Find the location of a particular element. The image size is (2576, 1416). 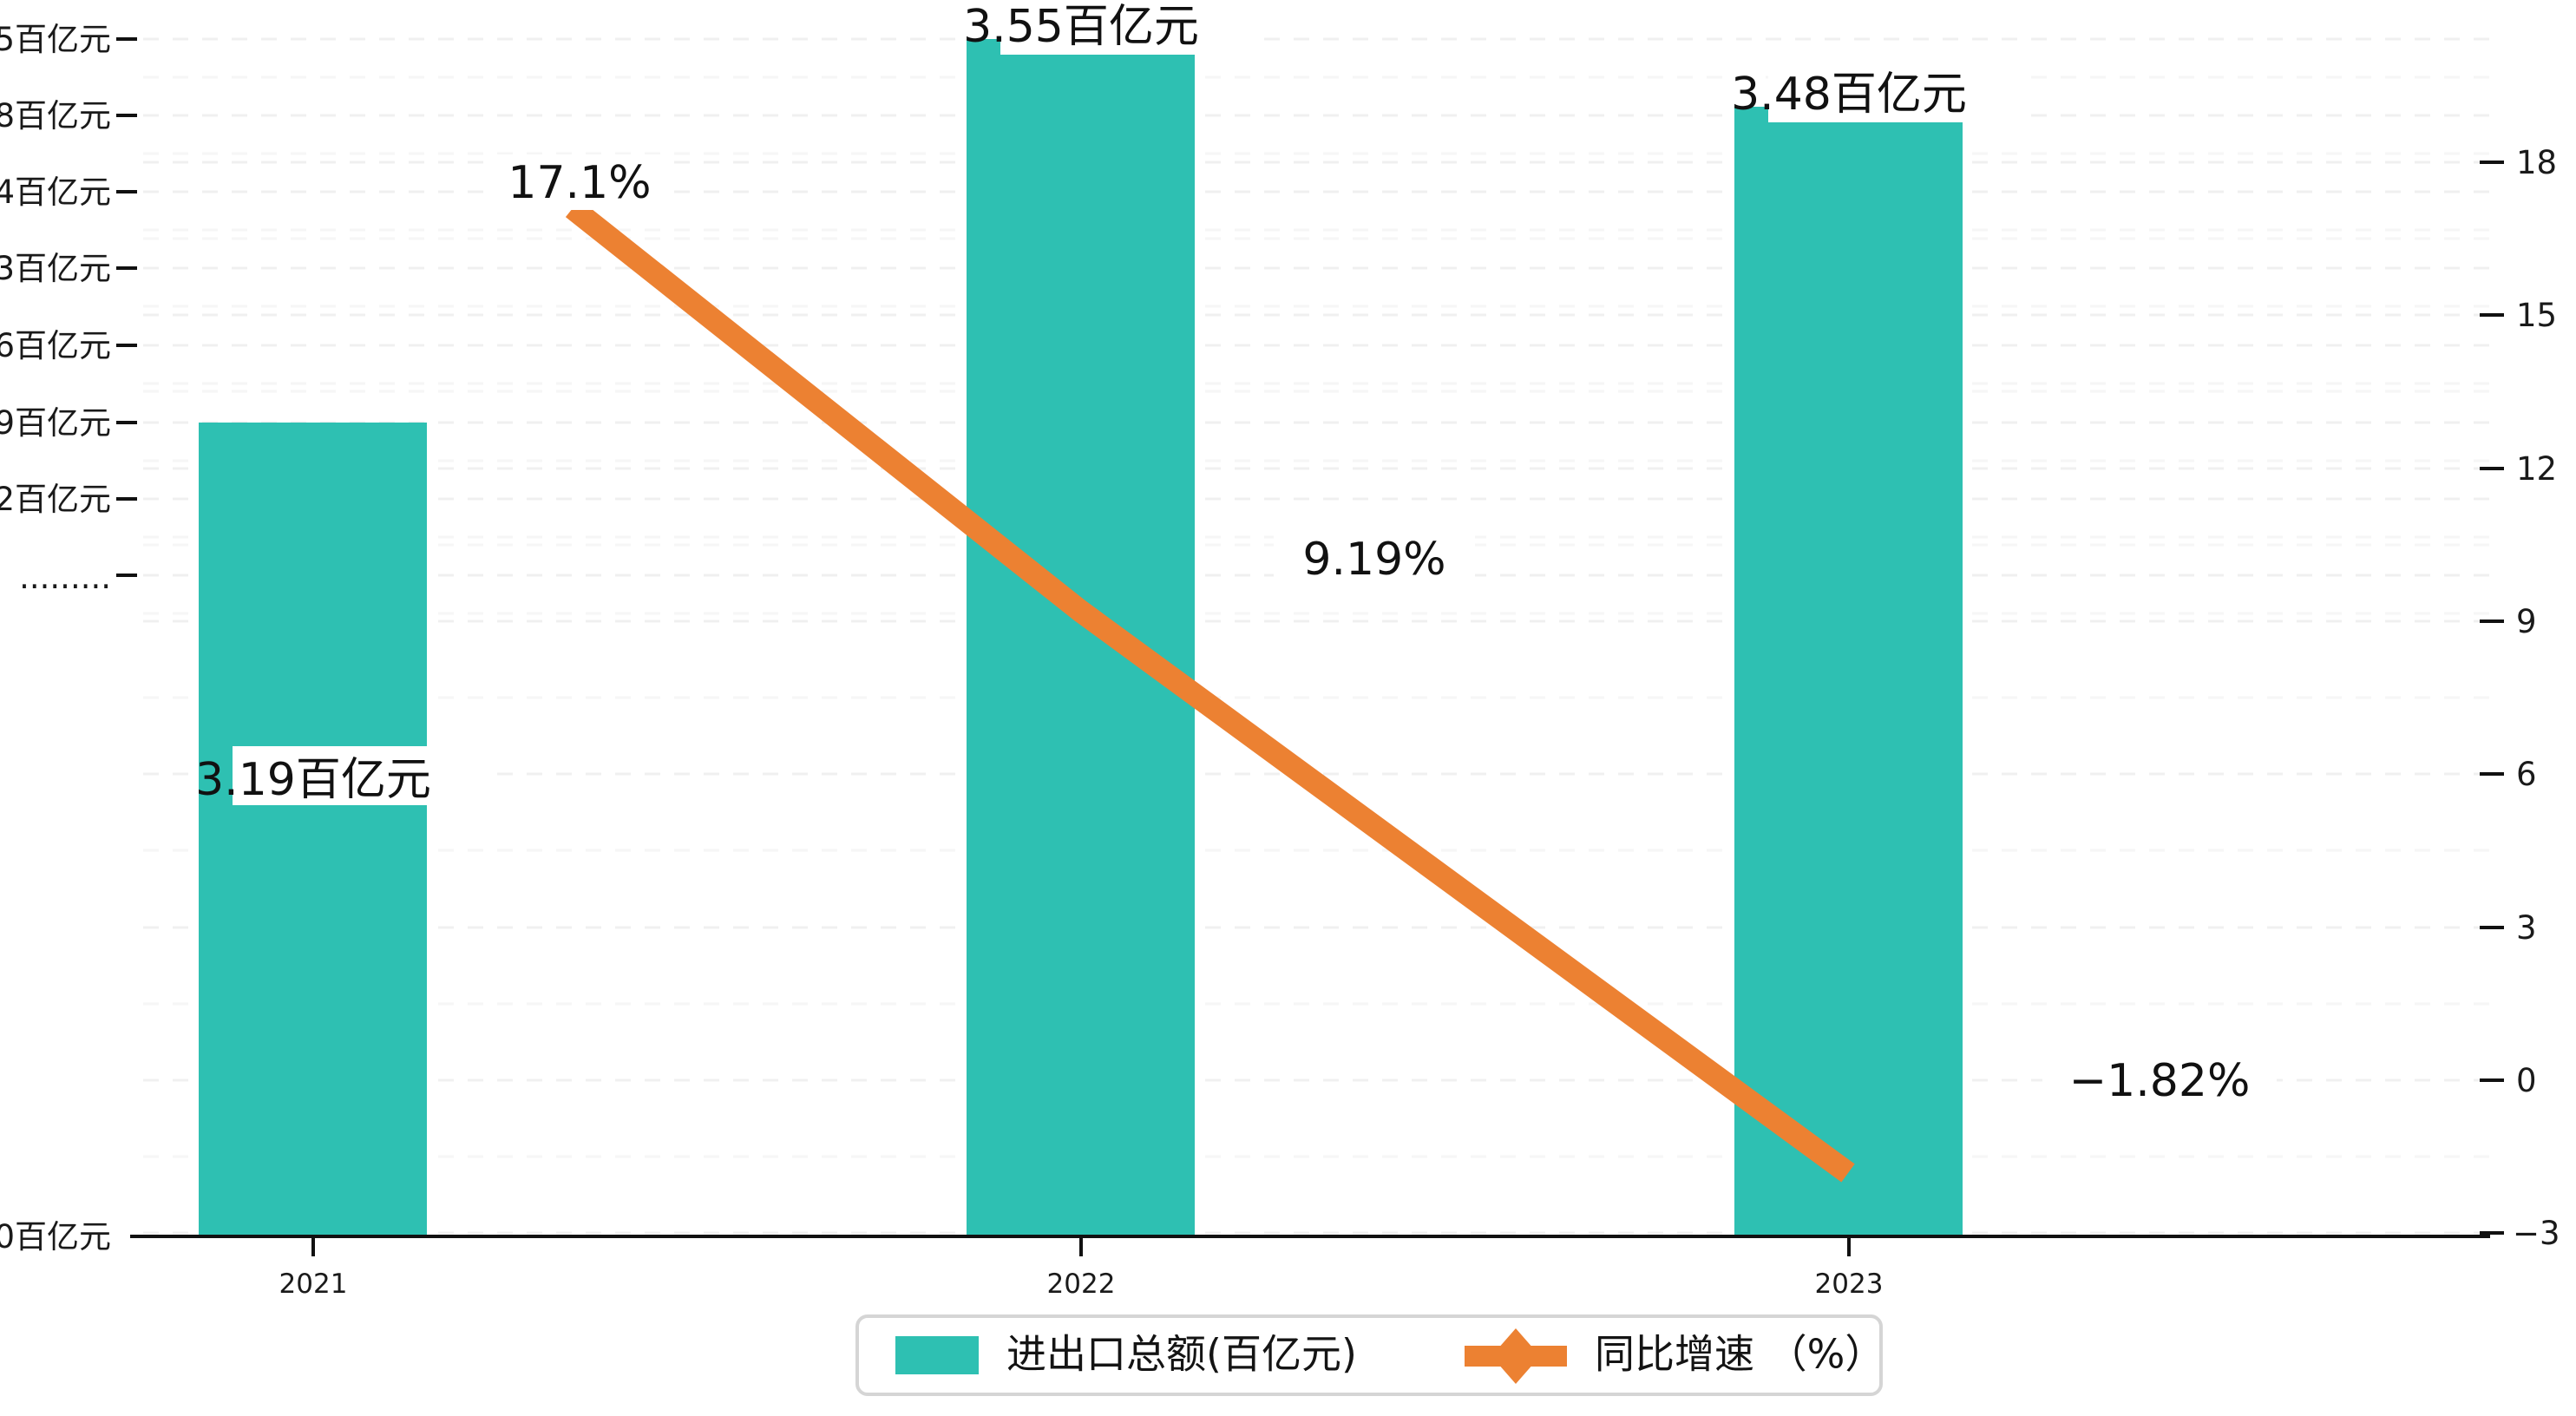

right-tick-label-2: 12 is located at coordinates (2536, 469).